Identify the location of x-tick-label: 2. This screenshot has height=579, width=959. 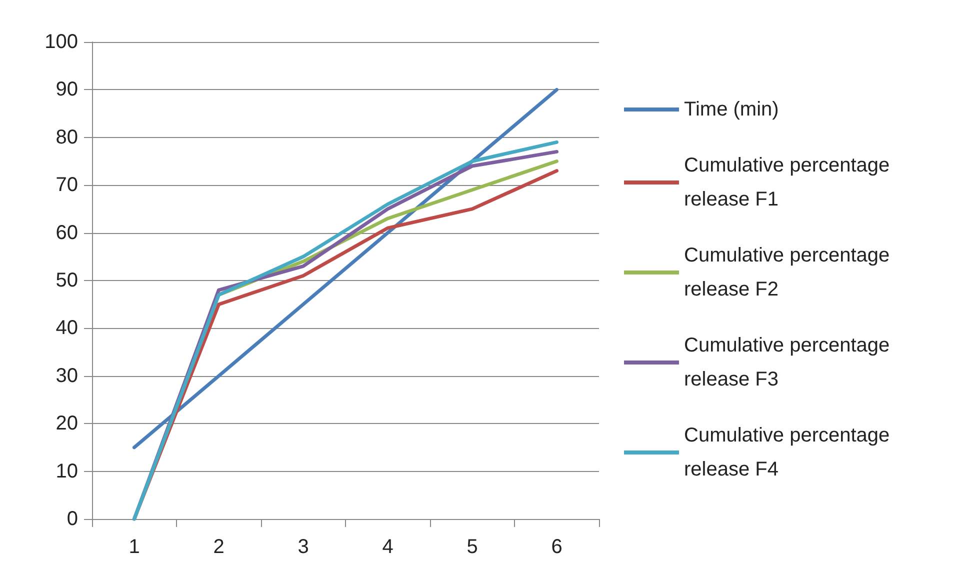
(218, 547).